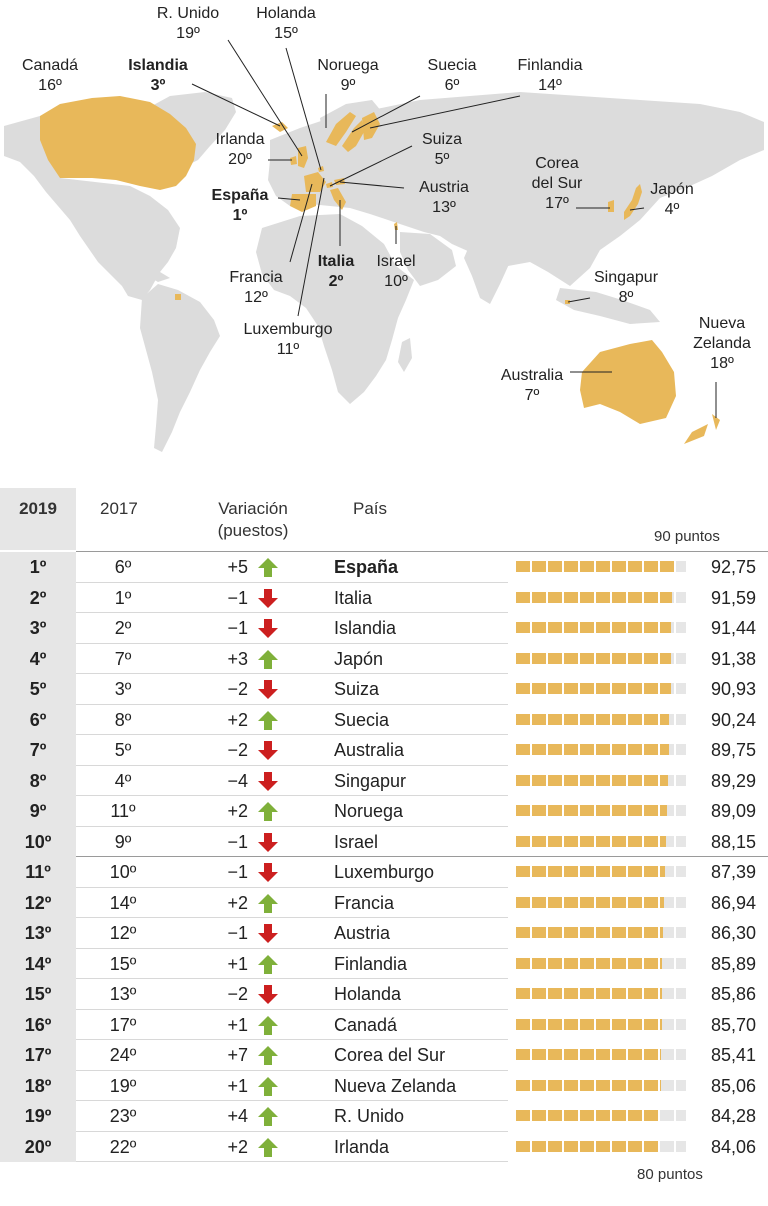  Describe the element at coordinates (442, 159) in the screenshot. I see `map-label-rank: 5º` at that location.